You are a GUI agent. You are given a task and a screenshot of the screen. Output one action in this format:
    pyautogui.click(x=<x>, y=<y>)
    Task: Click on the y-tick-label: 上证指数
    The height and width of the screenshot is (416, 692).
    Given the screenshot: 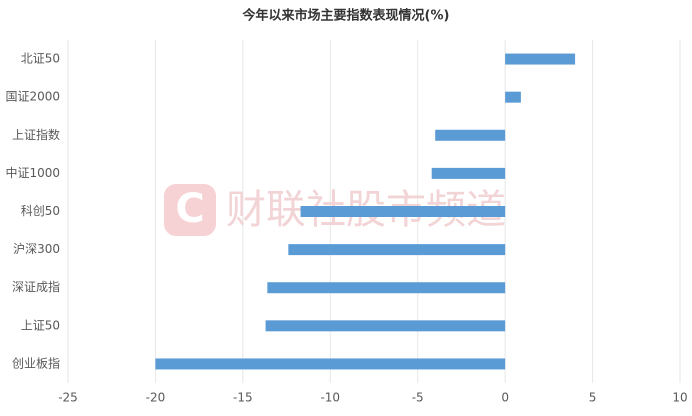 What is the action you would take?
    pyautogui.click(x=36, y=134)
    